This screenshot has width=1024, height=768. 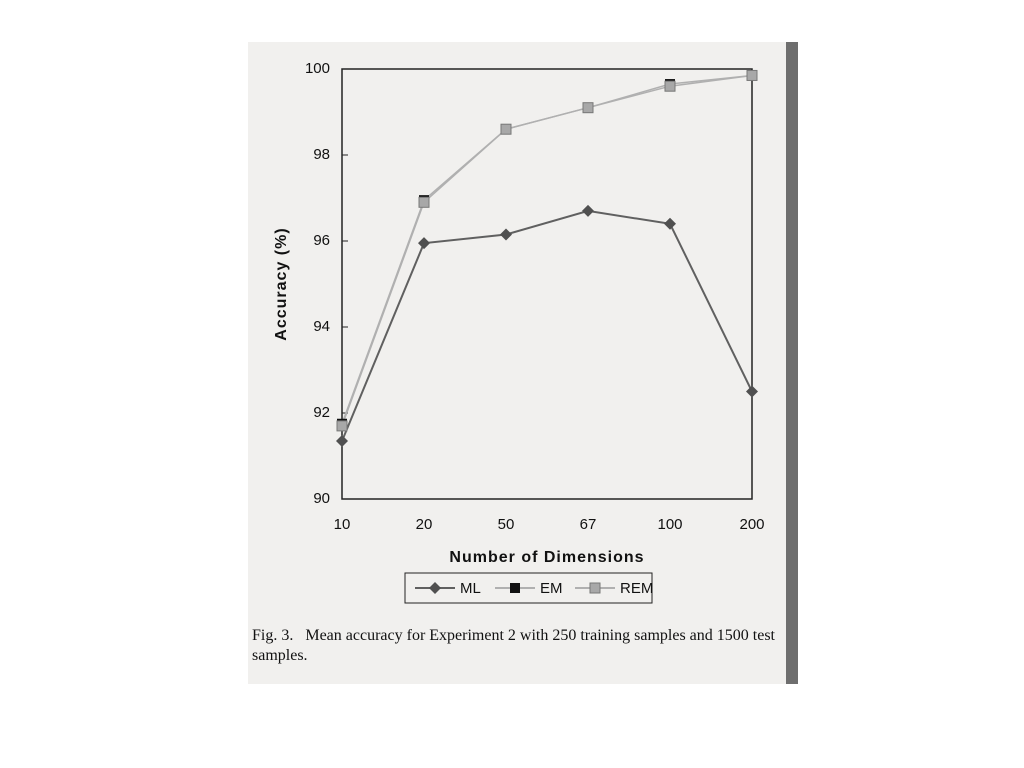 I want to click on x-tick-label: 50, so click(x=506, y=524).